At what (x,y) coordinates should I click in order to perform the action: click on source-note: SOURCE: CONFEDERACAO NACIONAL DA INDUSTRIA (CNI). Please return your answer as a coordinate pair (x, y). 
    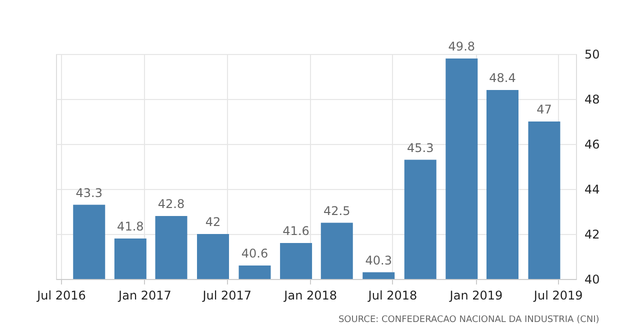
    Looking at the image, I should click on (469, 320).